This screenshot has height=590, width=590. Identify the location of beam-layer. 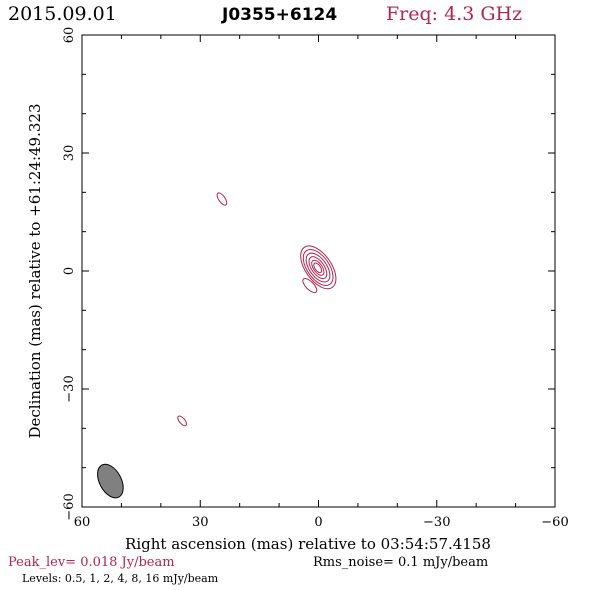
(110, 481).